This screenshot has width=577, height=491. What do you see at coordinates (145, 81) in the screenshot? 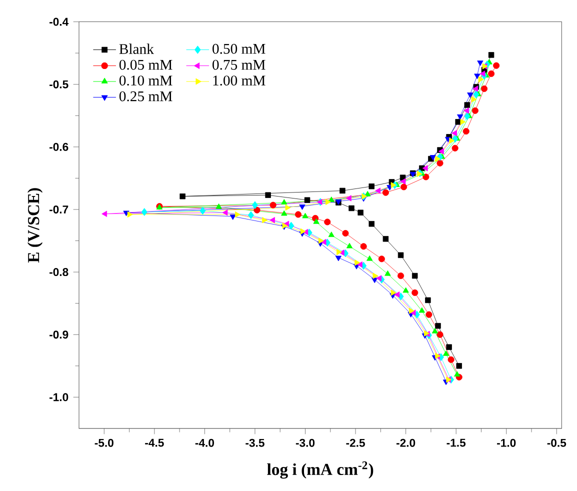
I see `legend-label: 0.10 mM` at bounding box center [145, 81].